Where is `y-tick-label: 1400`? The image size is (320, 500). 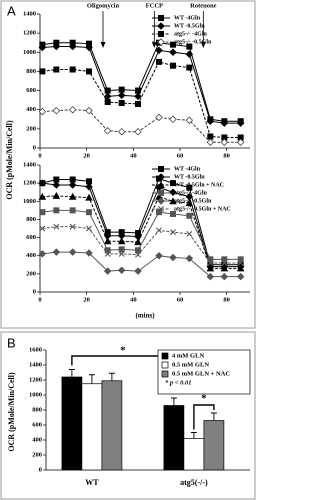
y-tick-label: 1400 is located at coordinates (35, 364).